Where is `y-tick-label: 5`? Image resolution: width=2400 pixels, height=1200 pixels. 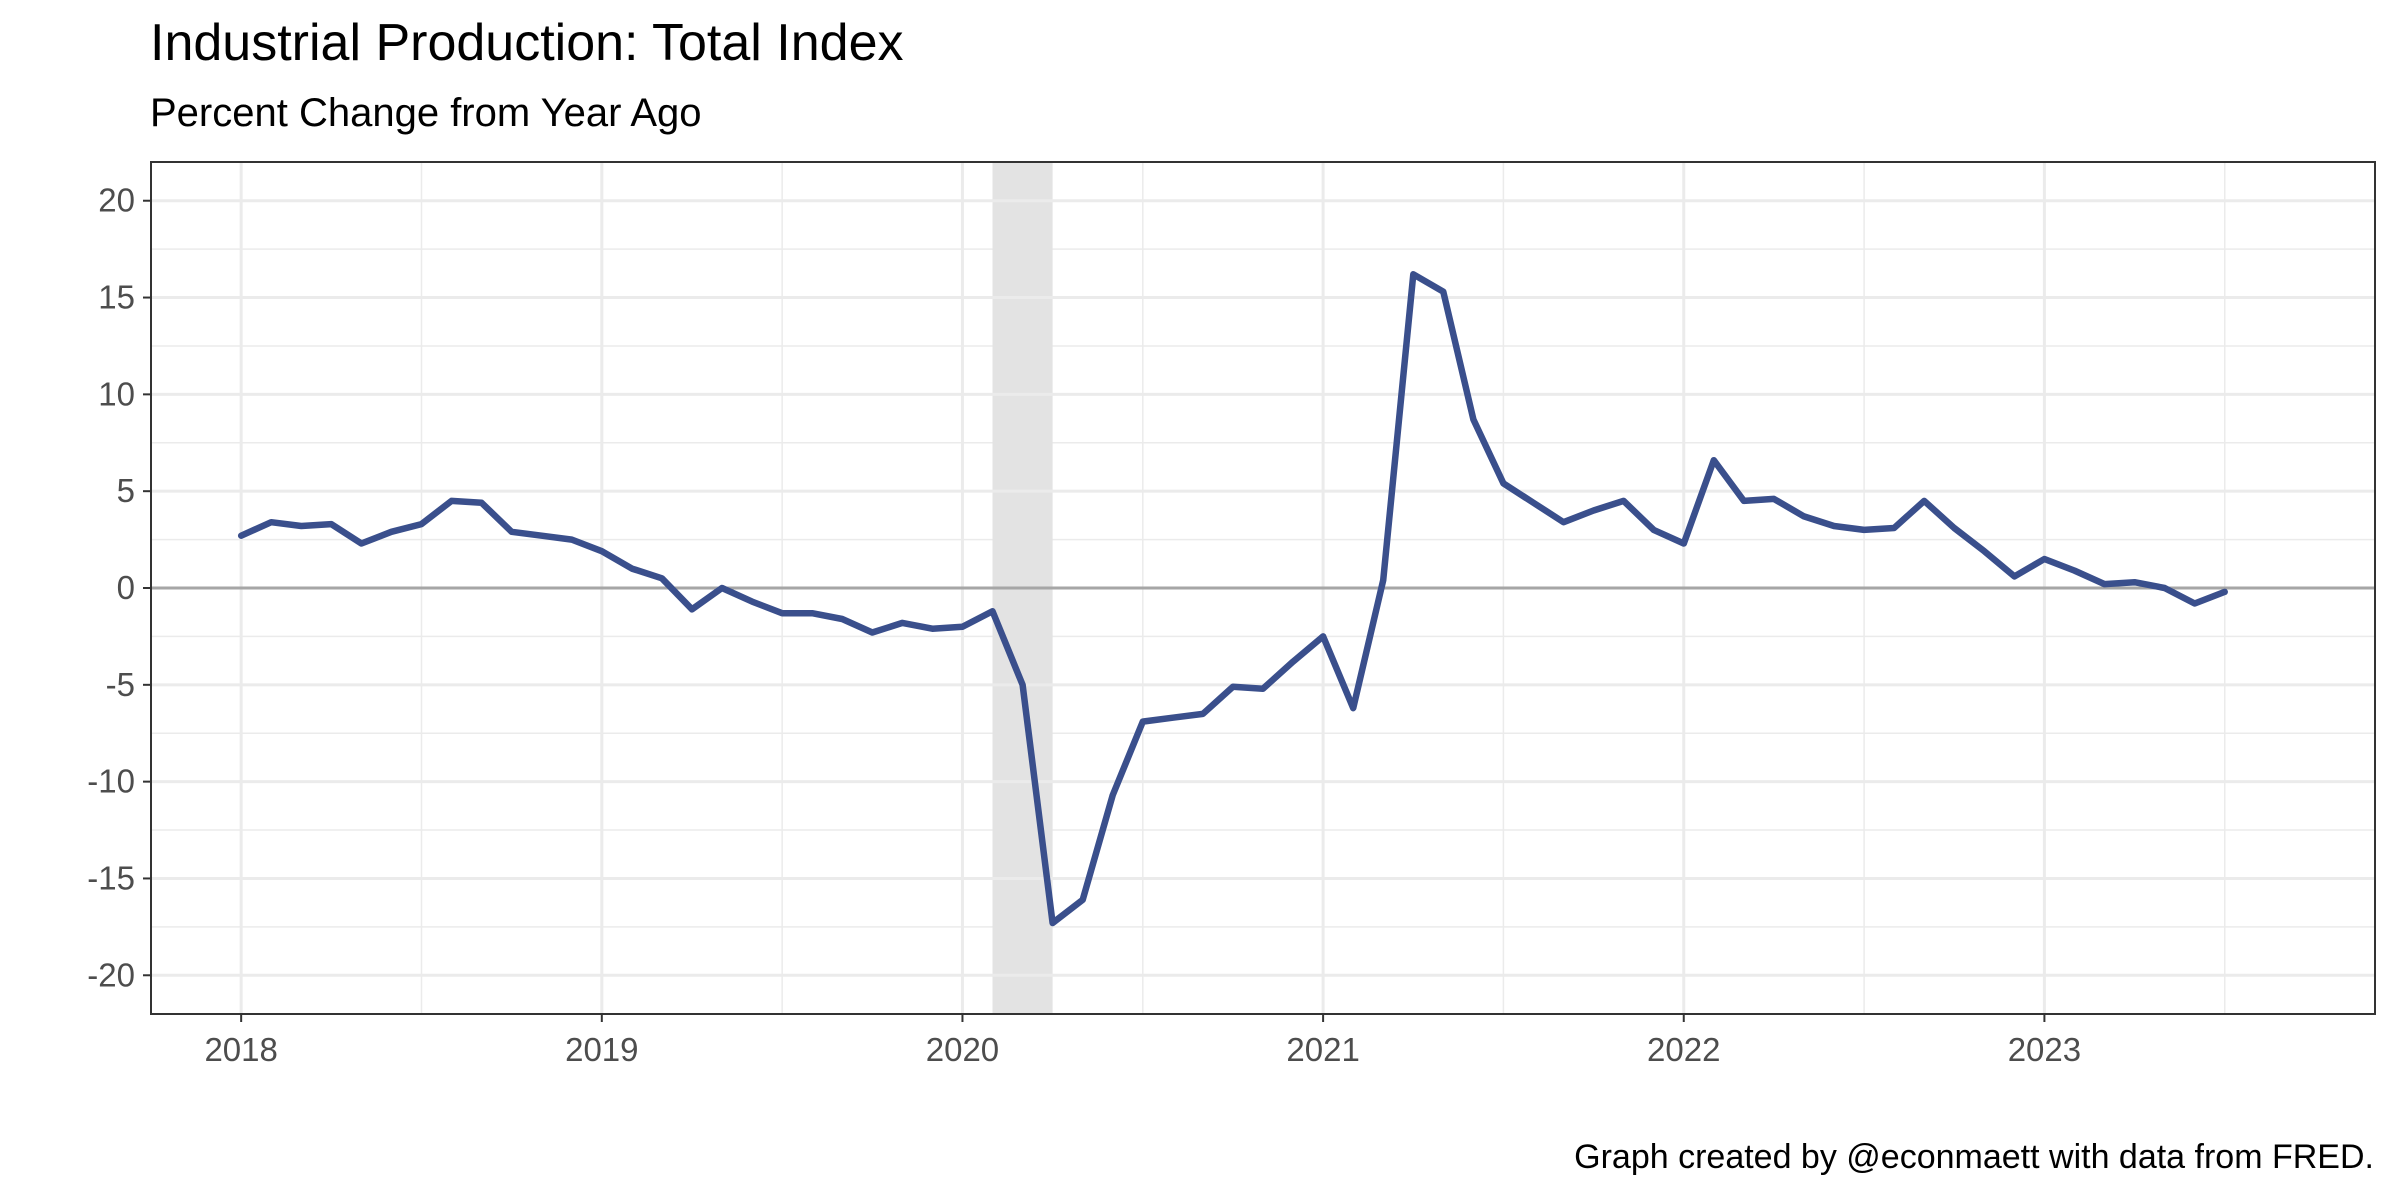 y-tick-label: 5 is located at coordinates (126, 490).